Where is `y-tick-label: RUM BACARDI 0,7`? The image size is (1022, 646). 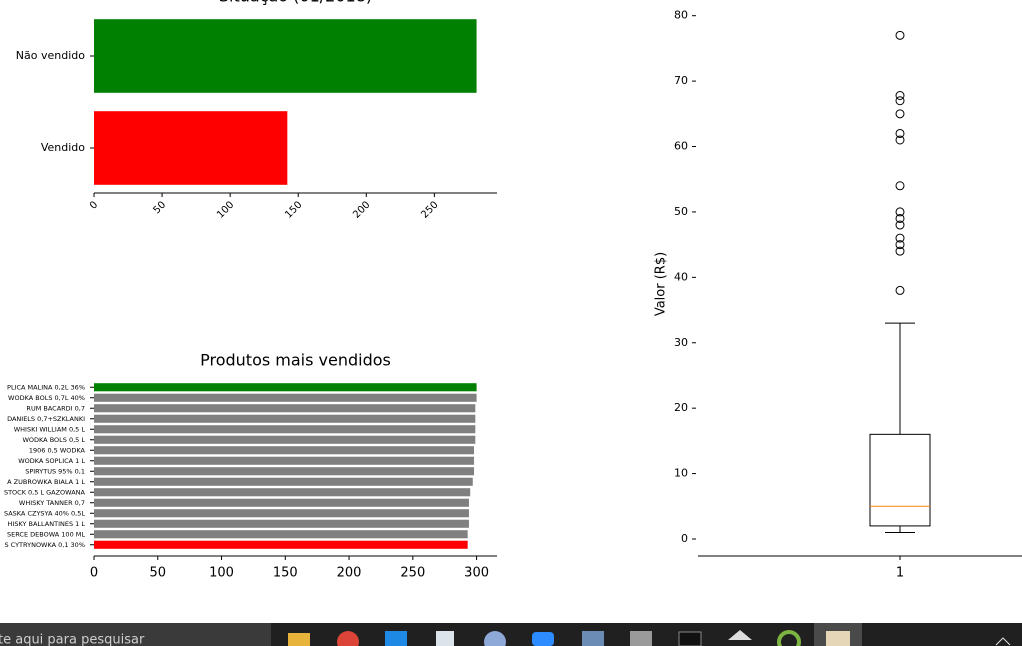
y-tick-label: RUM BACARDI 0,7 is located at coordinates (55, 408).